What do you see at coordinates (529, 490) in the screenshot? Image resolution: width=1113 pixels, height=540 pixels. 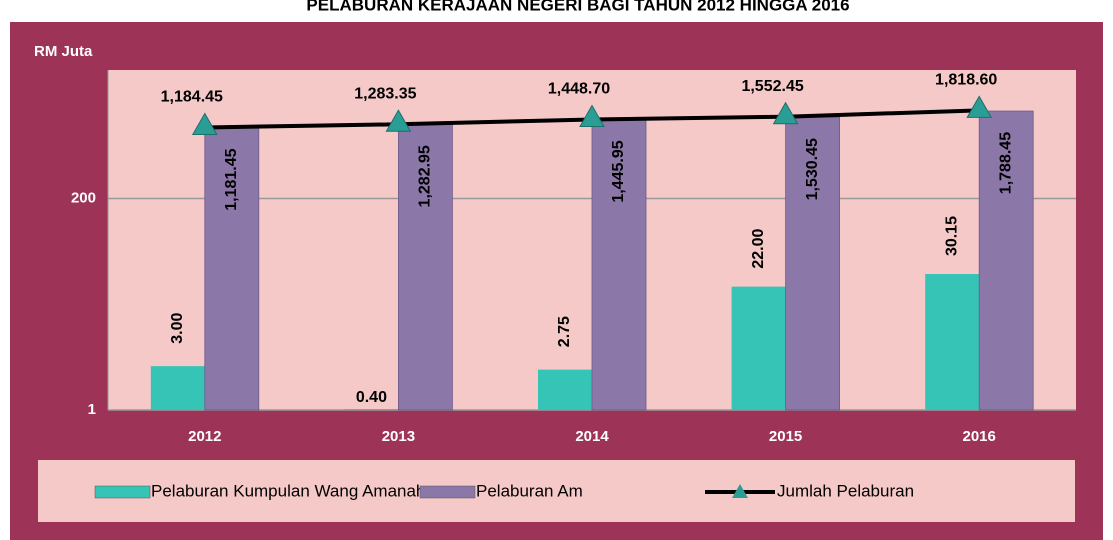 I see `legend-label: Pelaburan Am` at bounding box center [529, 490].